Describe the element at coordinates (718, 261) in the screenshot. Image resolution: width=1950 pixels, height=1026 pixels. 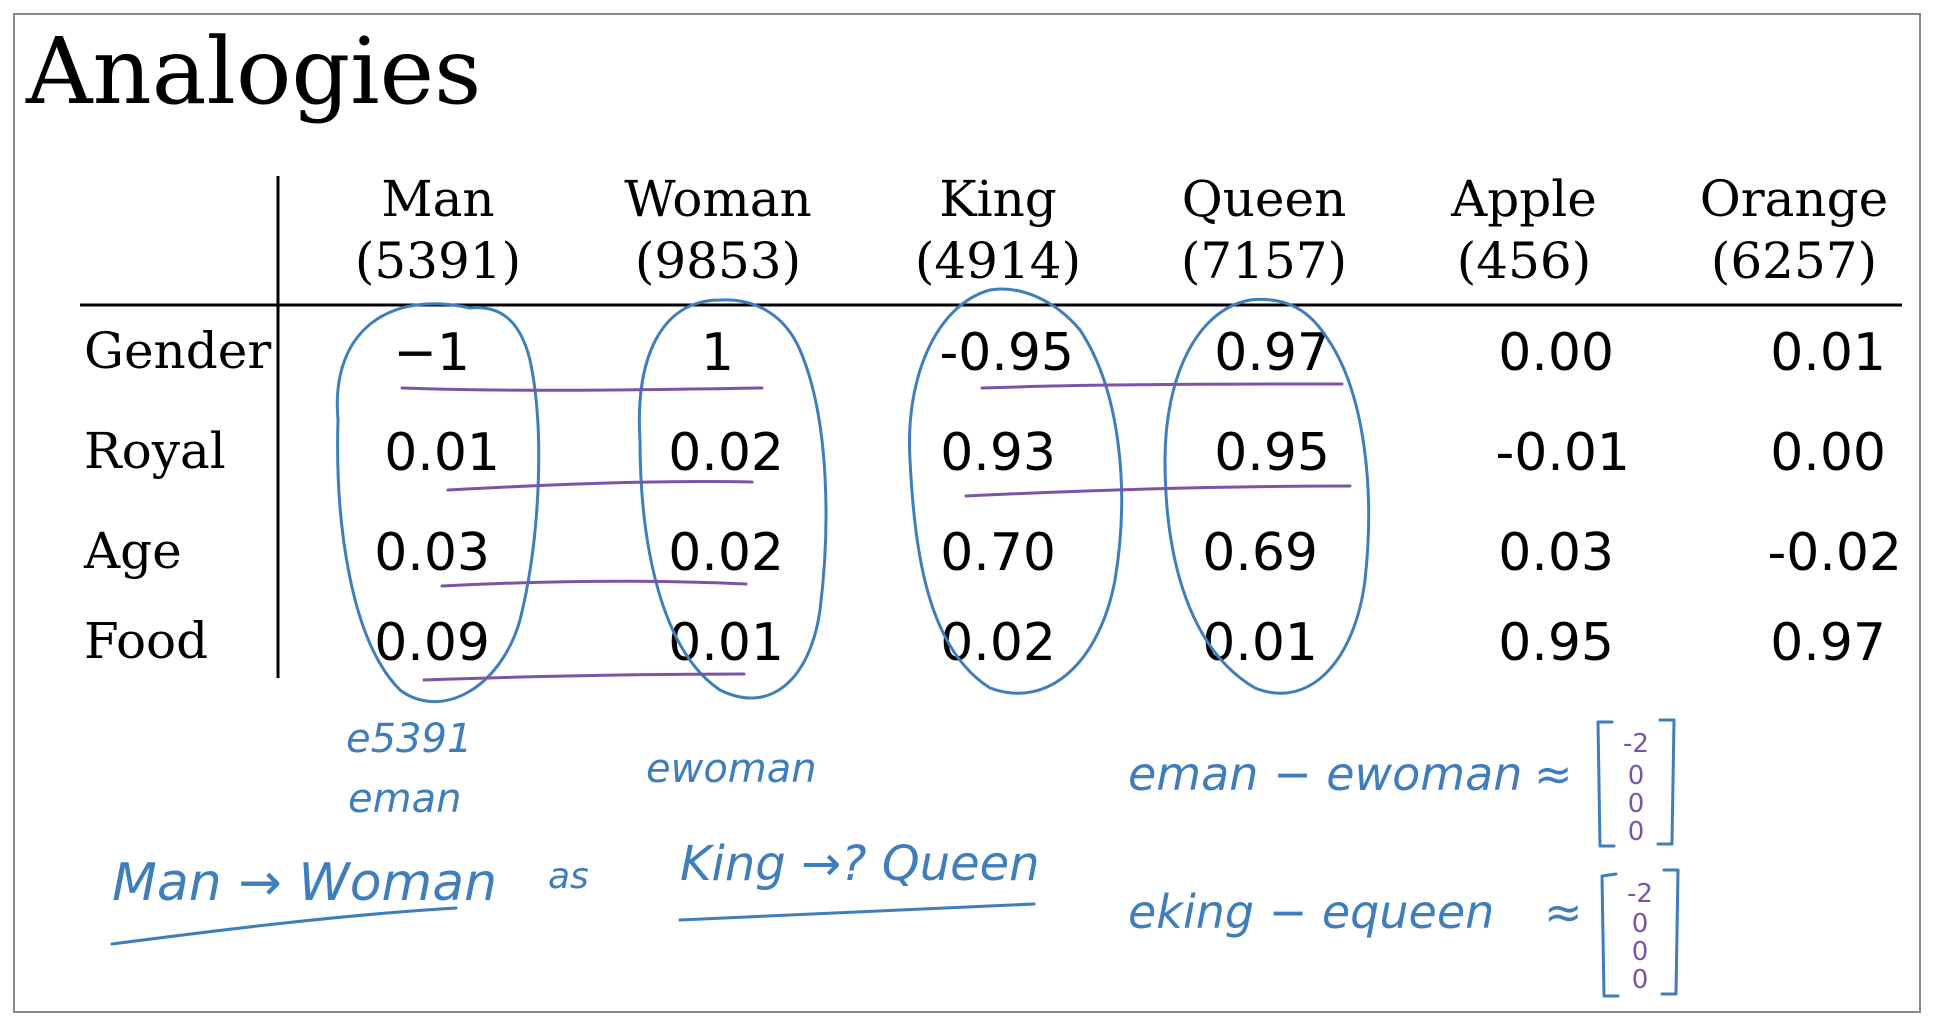
I see `column-index: (9853)` at that location.